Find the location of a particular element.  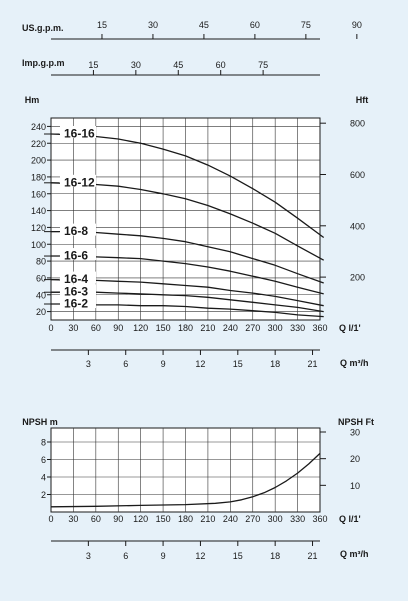

left-tick-label: 140 is located at coordinates (38, 211).